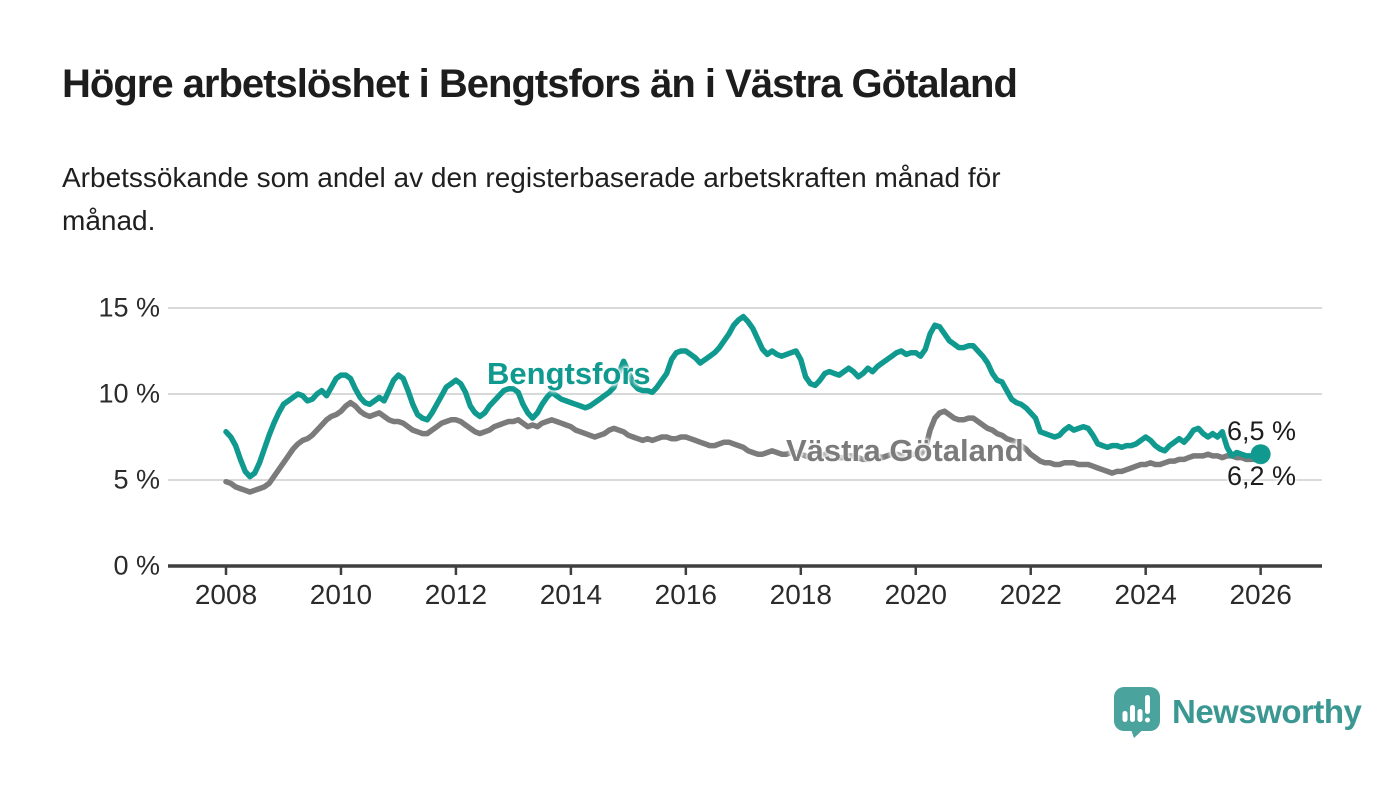 The height and width of the screenshot is (794, 1400). I want to click on x-tick-label-2008: 2008, so click(226, 594).